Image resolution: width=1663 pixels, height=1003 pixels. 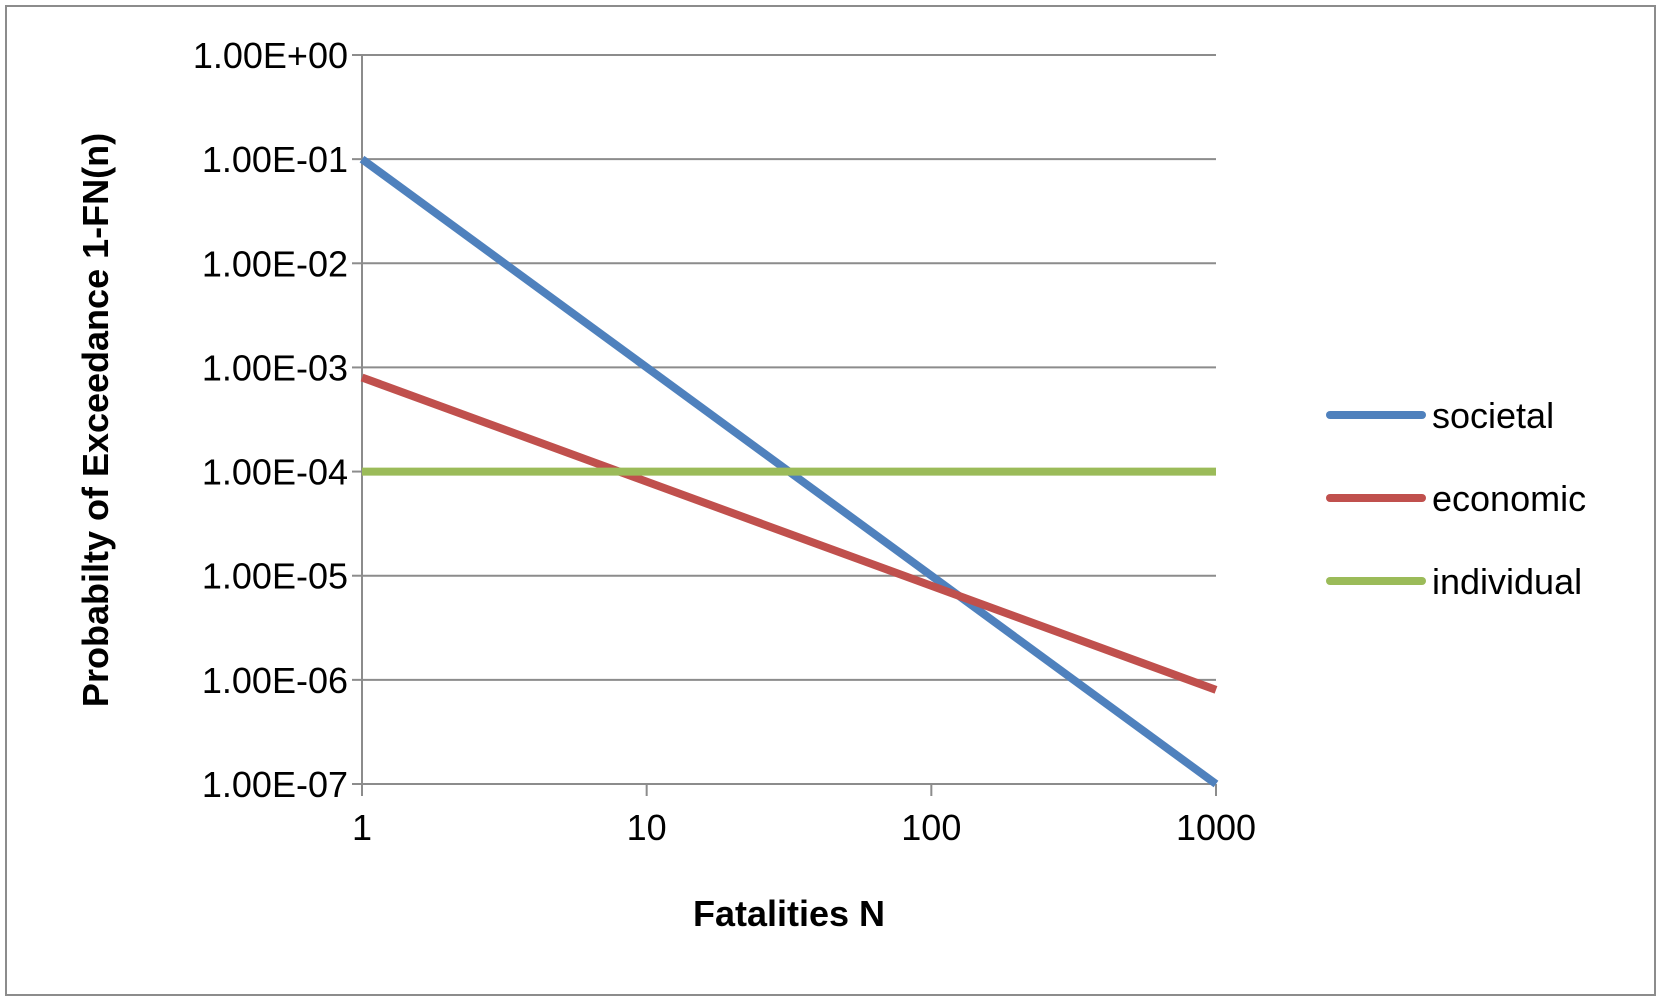 What do you see at coordinates (275, 784) in the screenshot?
I see `y-tick-label-7: 1.00E-07` at bounding box center [275, 784].